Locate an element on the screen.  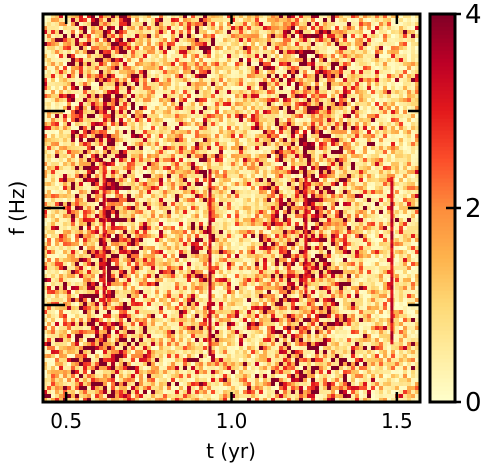
colorbar-frame is located at coordinates (442, 208).